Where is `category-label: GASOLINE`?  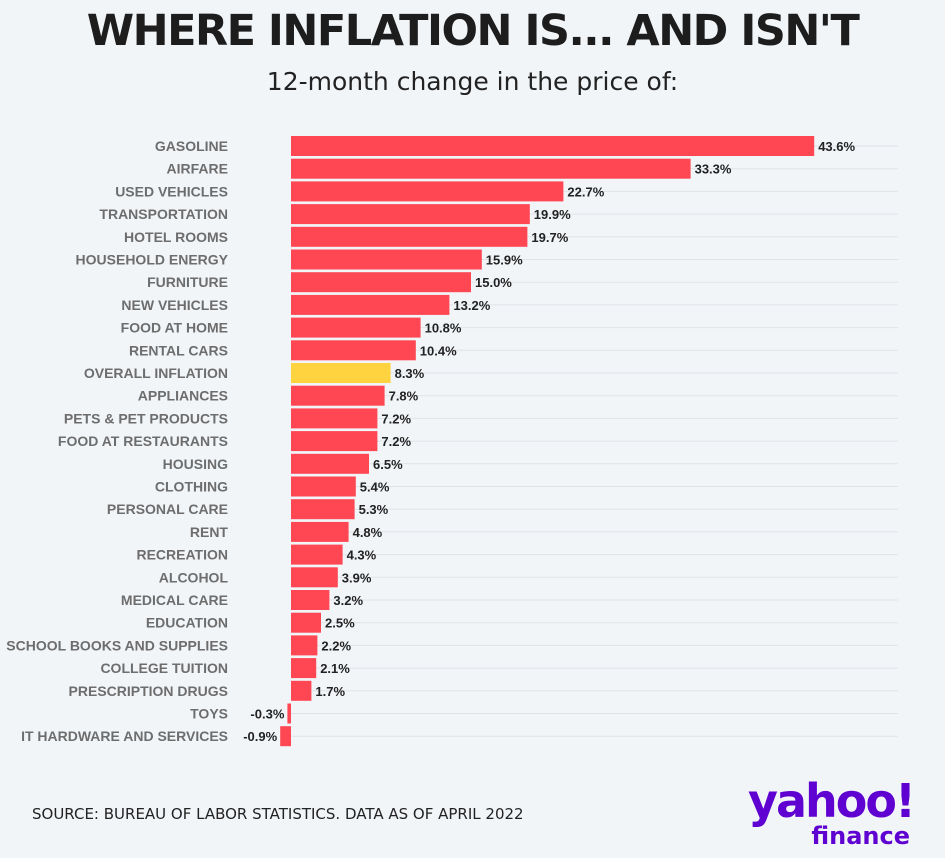 category-label: GASOLINE is located at coordinates (191, 146).